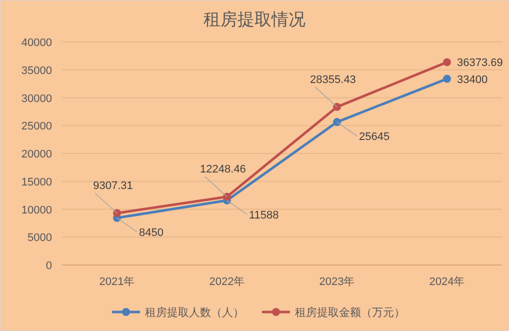 This screenshot has height=331, width=509. What do you see at coordinates (117, 282) in the screenshot?
I see `x-tick-label: 2021年` at bounding box center [117, 282].